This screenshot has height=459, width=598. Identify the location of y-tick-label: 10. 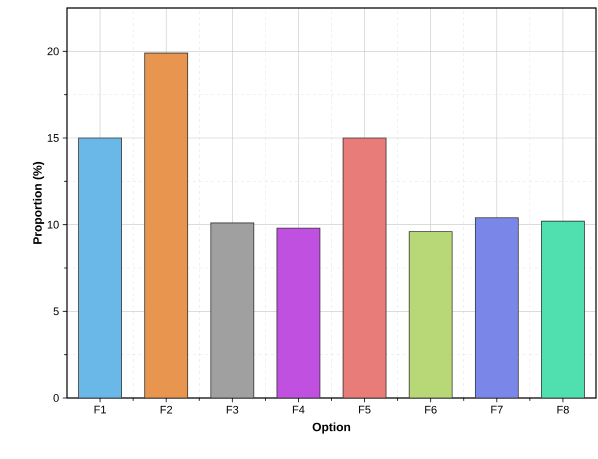
(53, 224).